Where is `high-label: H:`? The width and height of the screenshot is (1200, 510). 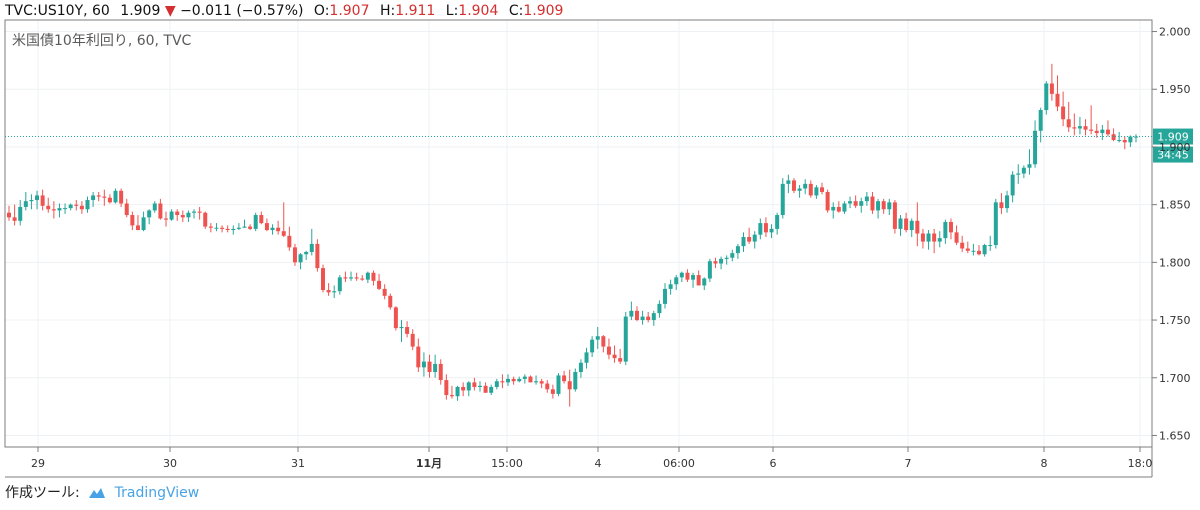 high-label: H: is located at coordinates (387, 11).